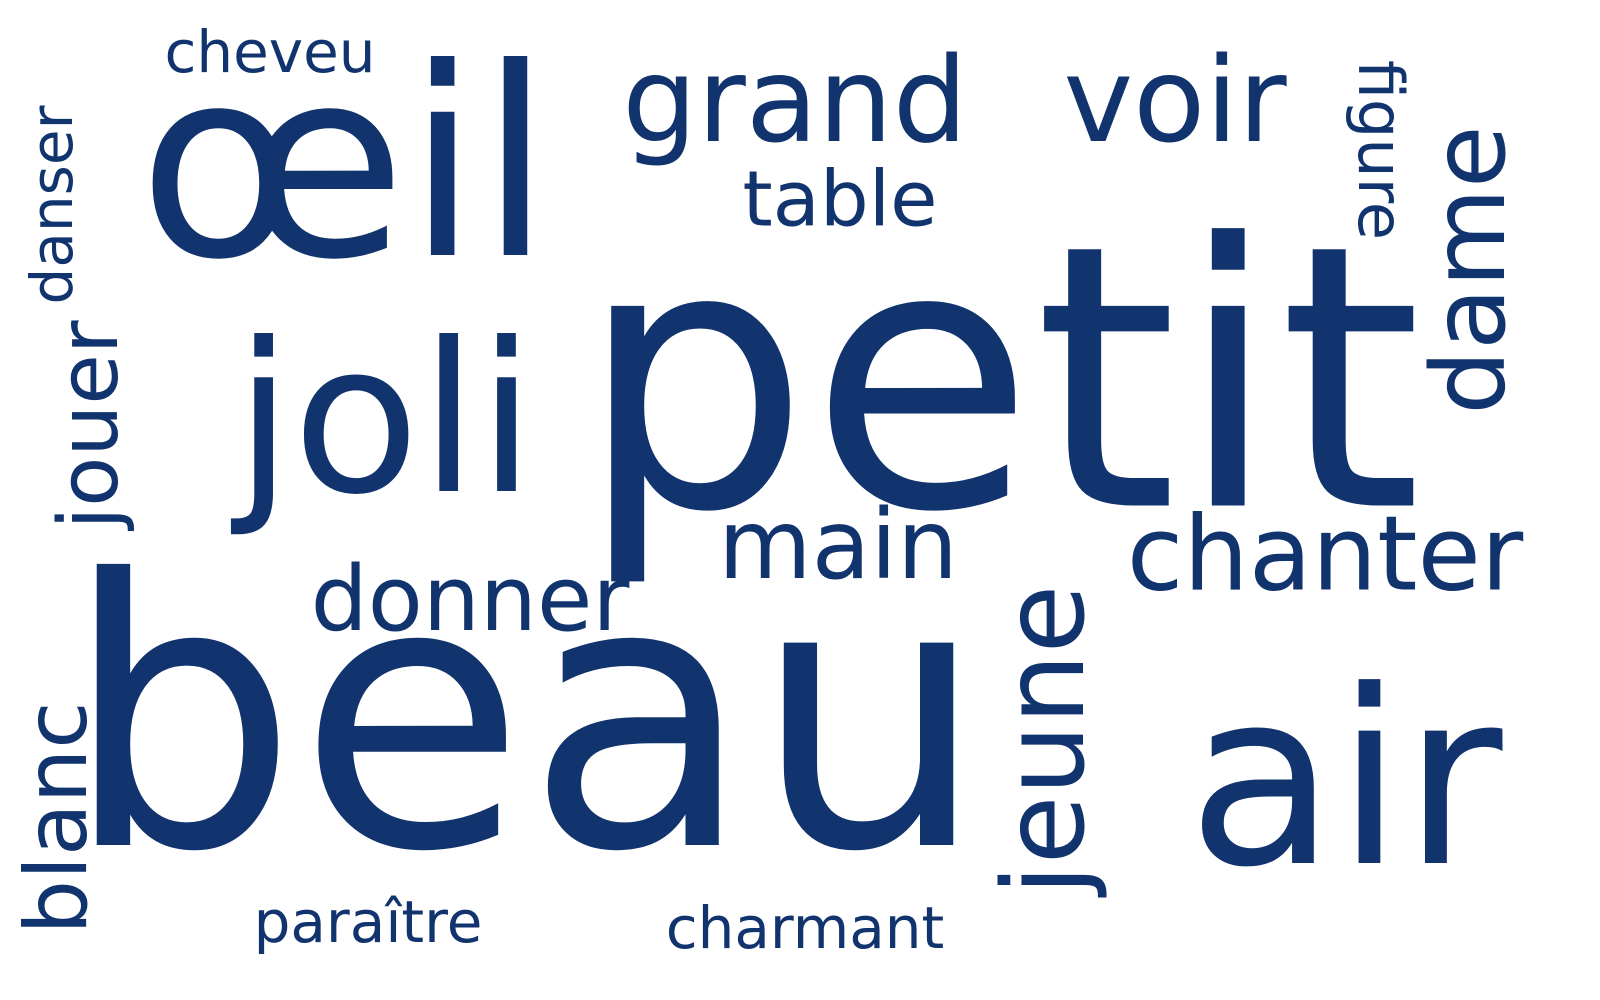 This screenshot has width=1600, height=1000. I want to click on word-oeil: œil, so click(345, 164).